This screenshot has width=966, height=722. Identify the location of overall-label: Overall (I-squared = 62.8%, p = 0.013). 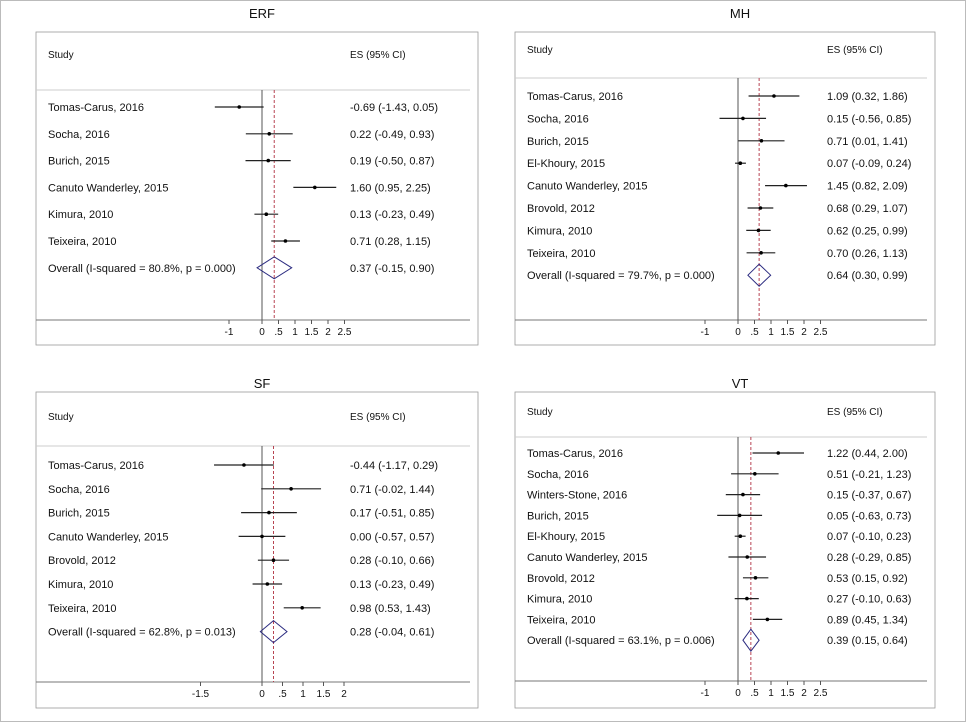
(142, 633).